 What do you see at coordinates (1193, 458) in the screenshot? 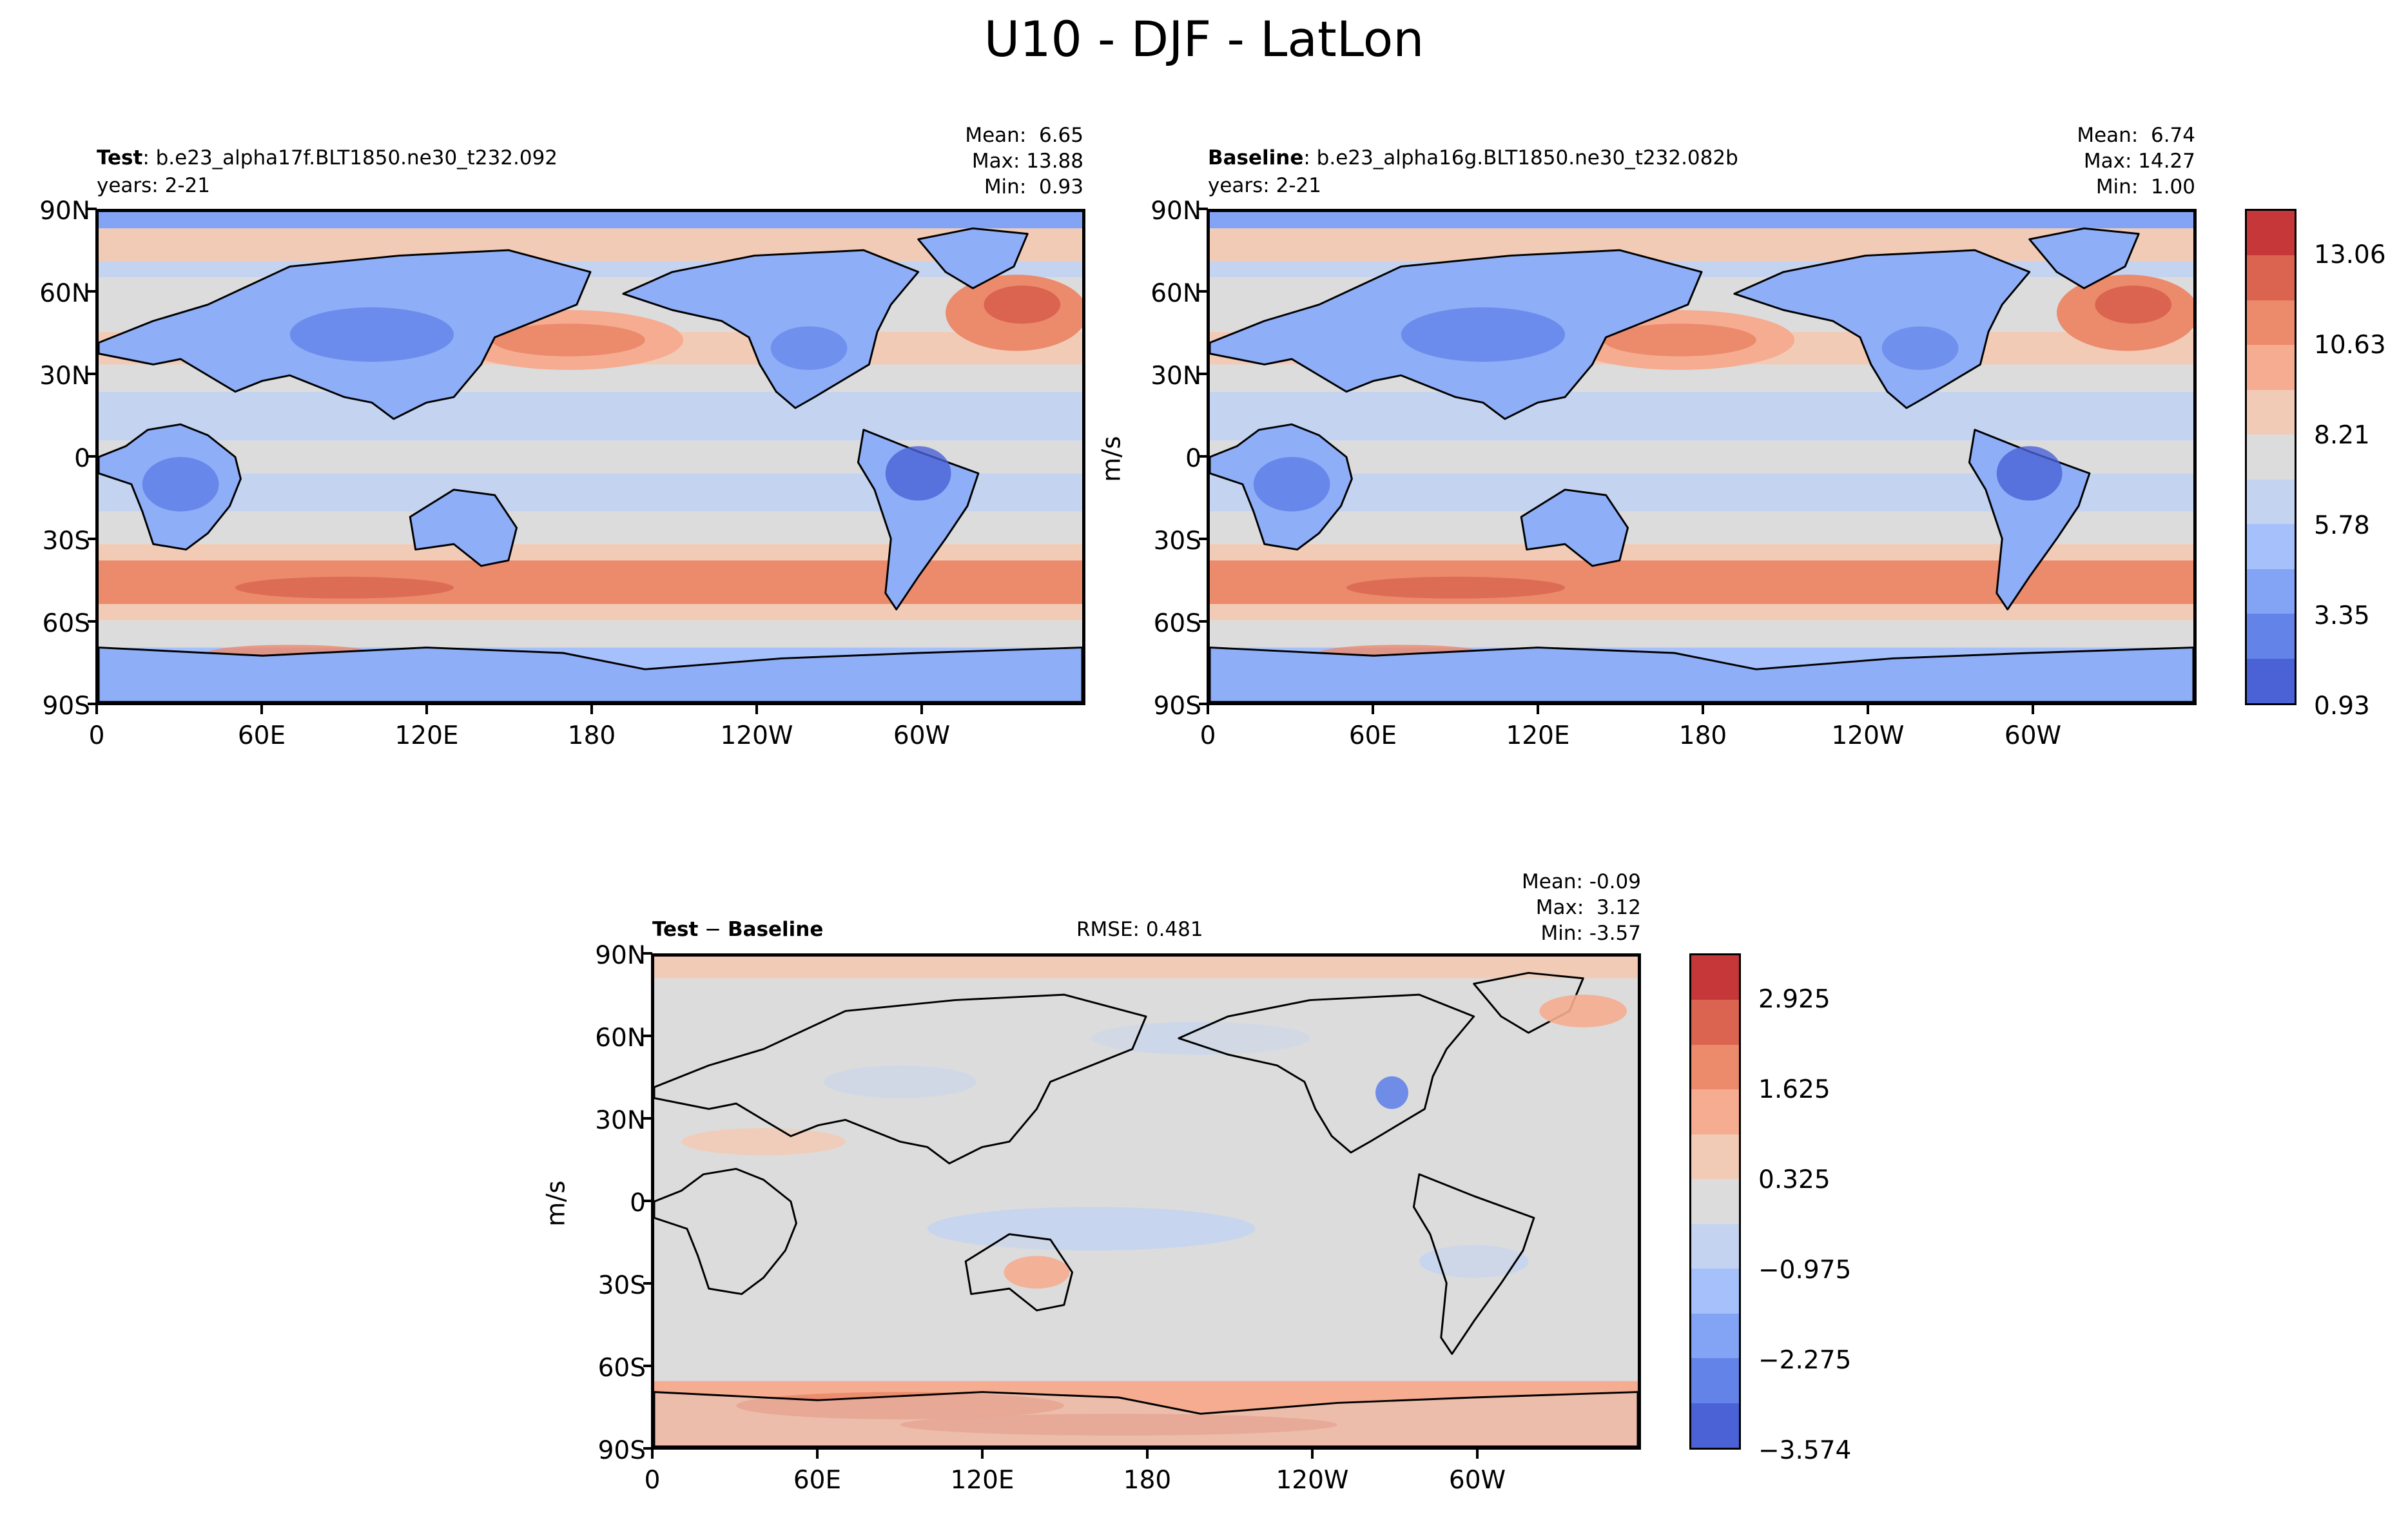
I see `baseline-lat-tick: 0` at bounding box center [1193, 458].